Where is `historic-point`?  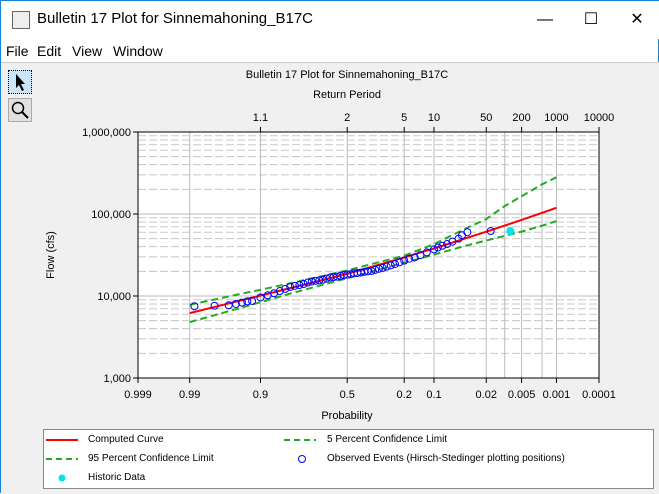 historic-point is located at coordinates (510, 231).